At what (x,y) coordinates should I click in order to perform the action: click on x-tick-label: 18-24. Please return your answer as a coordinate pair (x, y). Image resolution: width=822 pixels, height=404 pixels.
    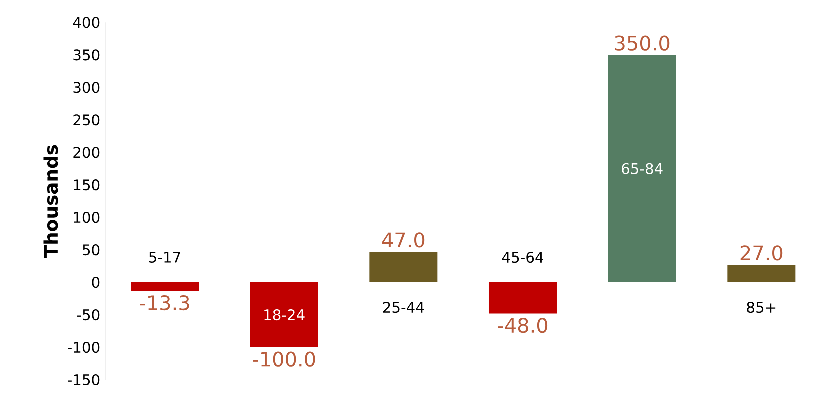
    Looking at the image, I should click on (284, 315).